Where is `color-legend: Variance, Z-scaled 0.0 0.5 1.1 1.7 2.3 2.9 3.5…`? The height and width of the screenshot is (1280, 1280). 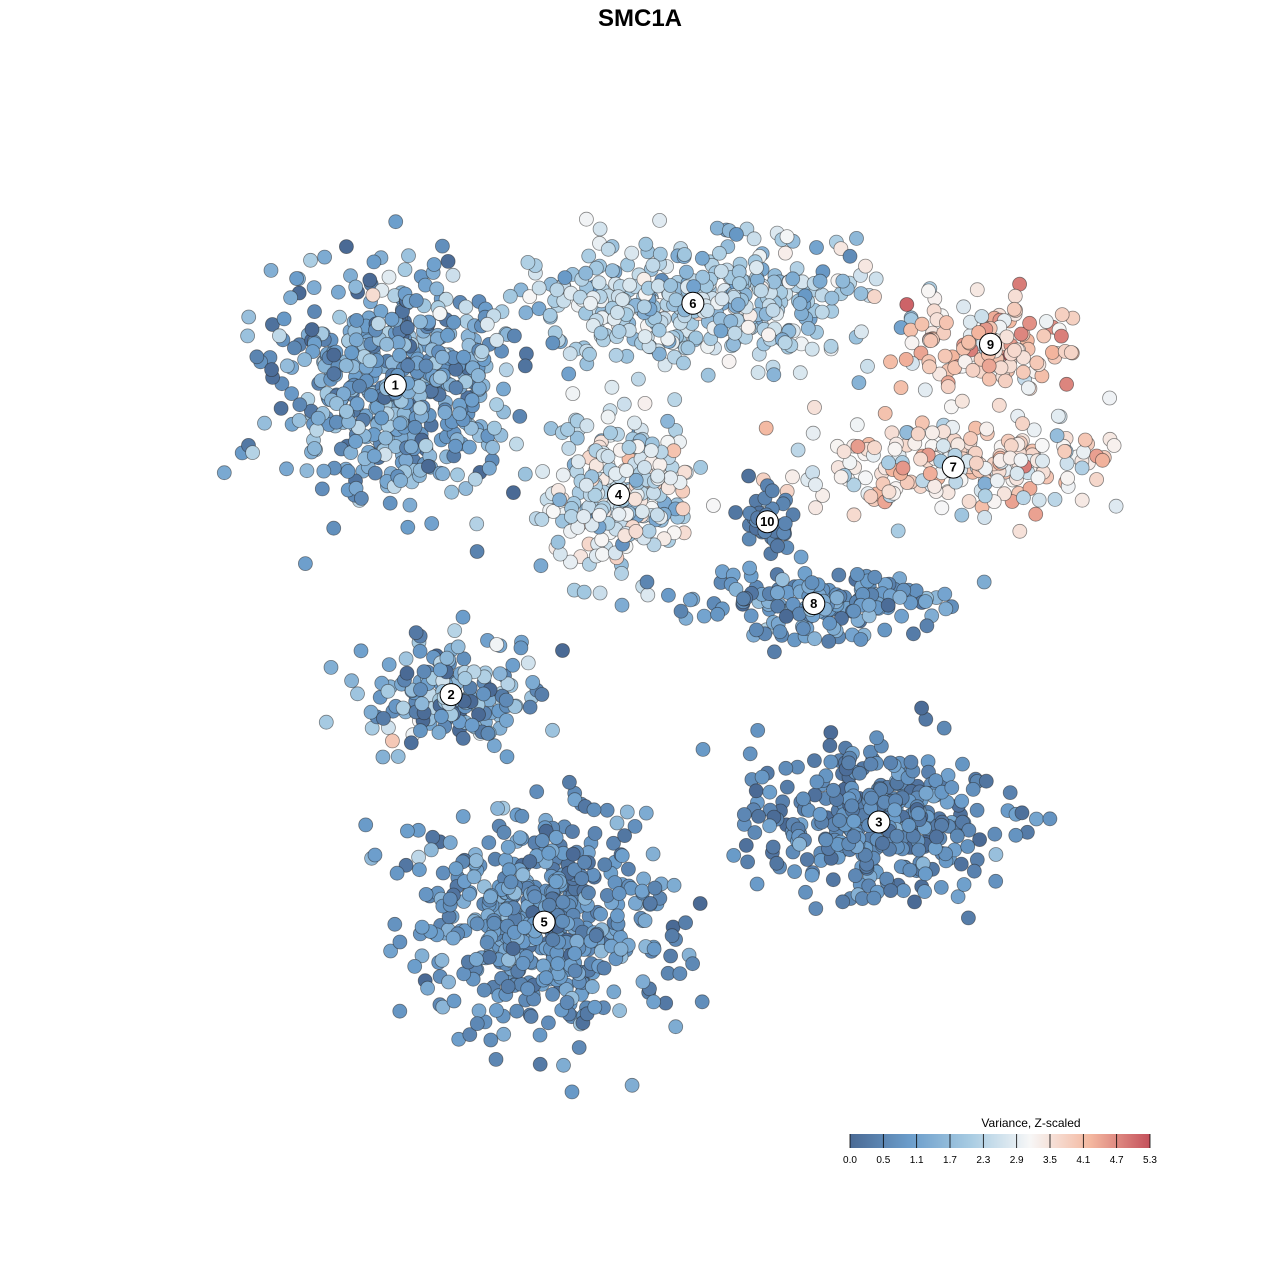 color-legend: Variance, Z-scaled 0.0 0.5 1.1 1.7 2.3 2.9 3.5… is located at coordinates (1000, 1141).